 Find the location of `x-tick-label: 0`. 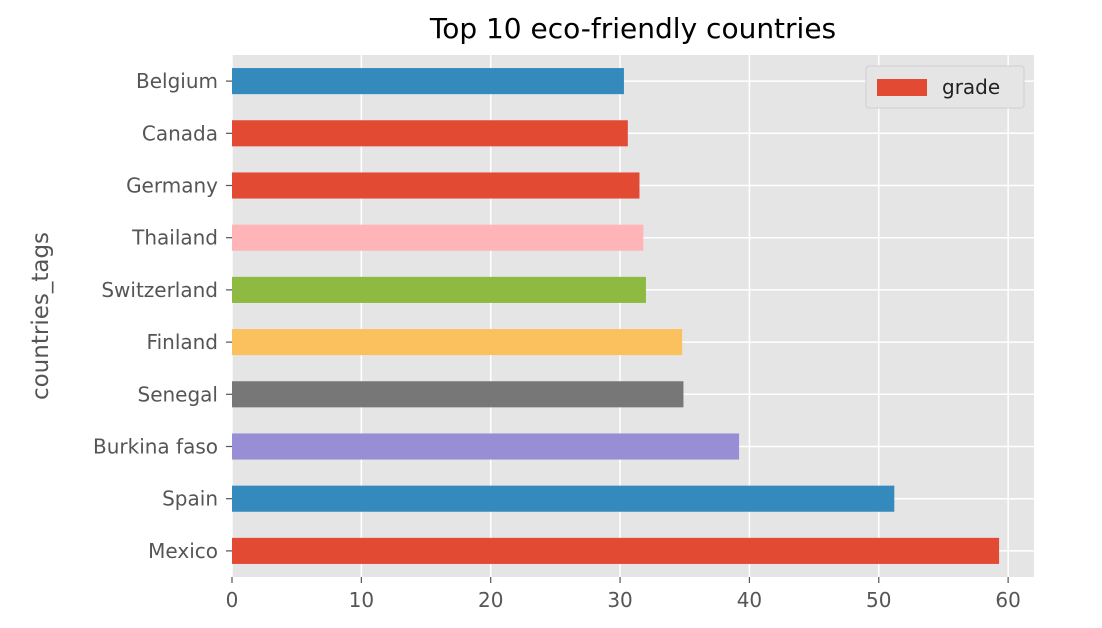

x-tick-label: 0 is located at coordinates (232, 600).